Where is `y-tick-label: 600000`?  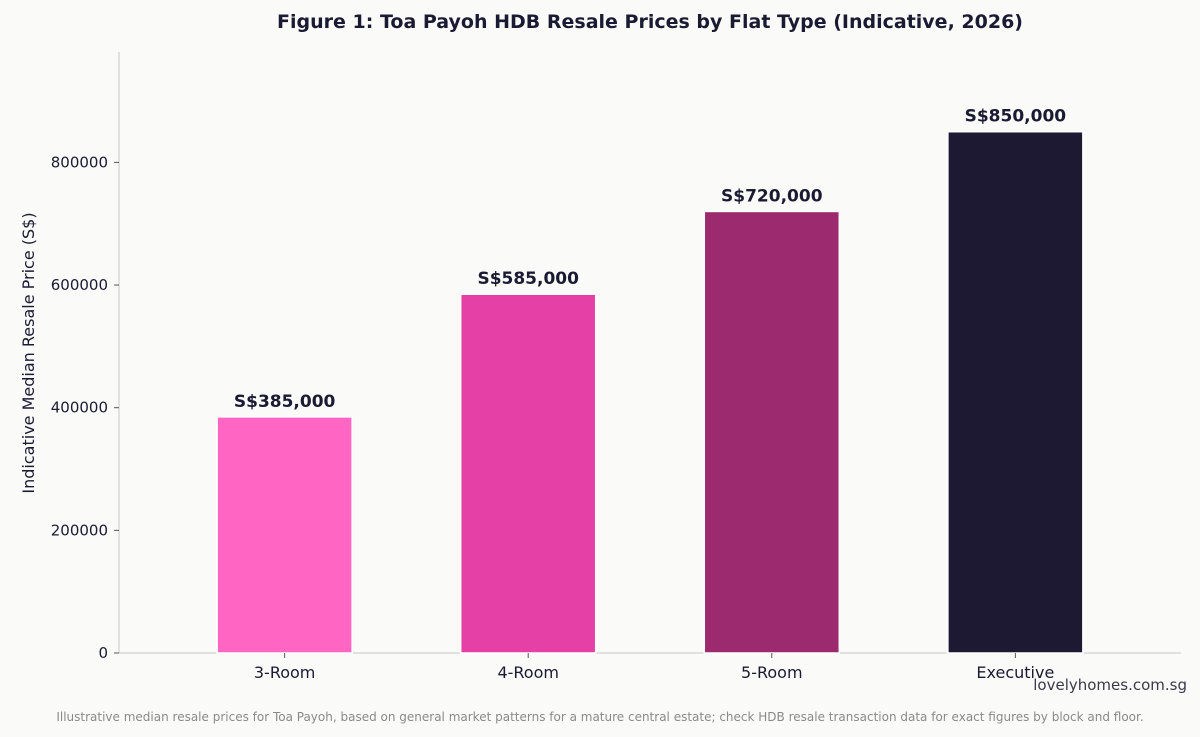 y-tick-label: 600000 is located at coordinates (79, 285).